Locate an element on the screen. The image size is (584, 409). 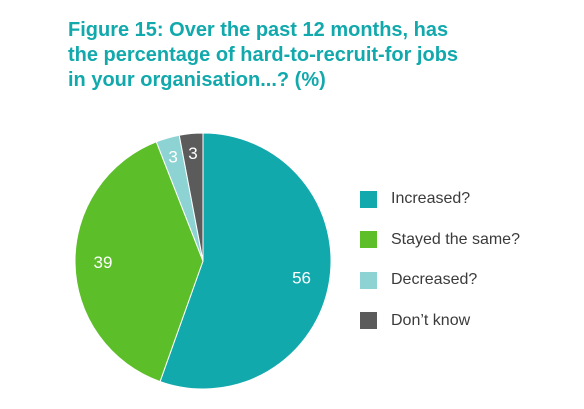
legend-item-decreased: Decreased? is located at coordinates (467, 280).